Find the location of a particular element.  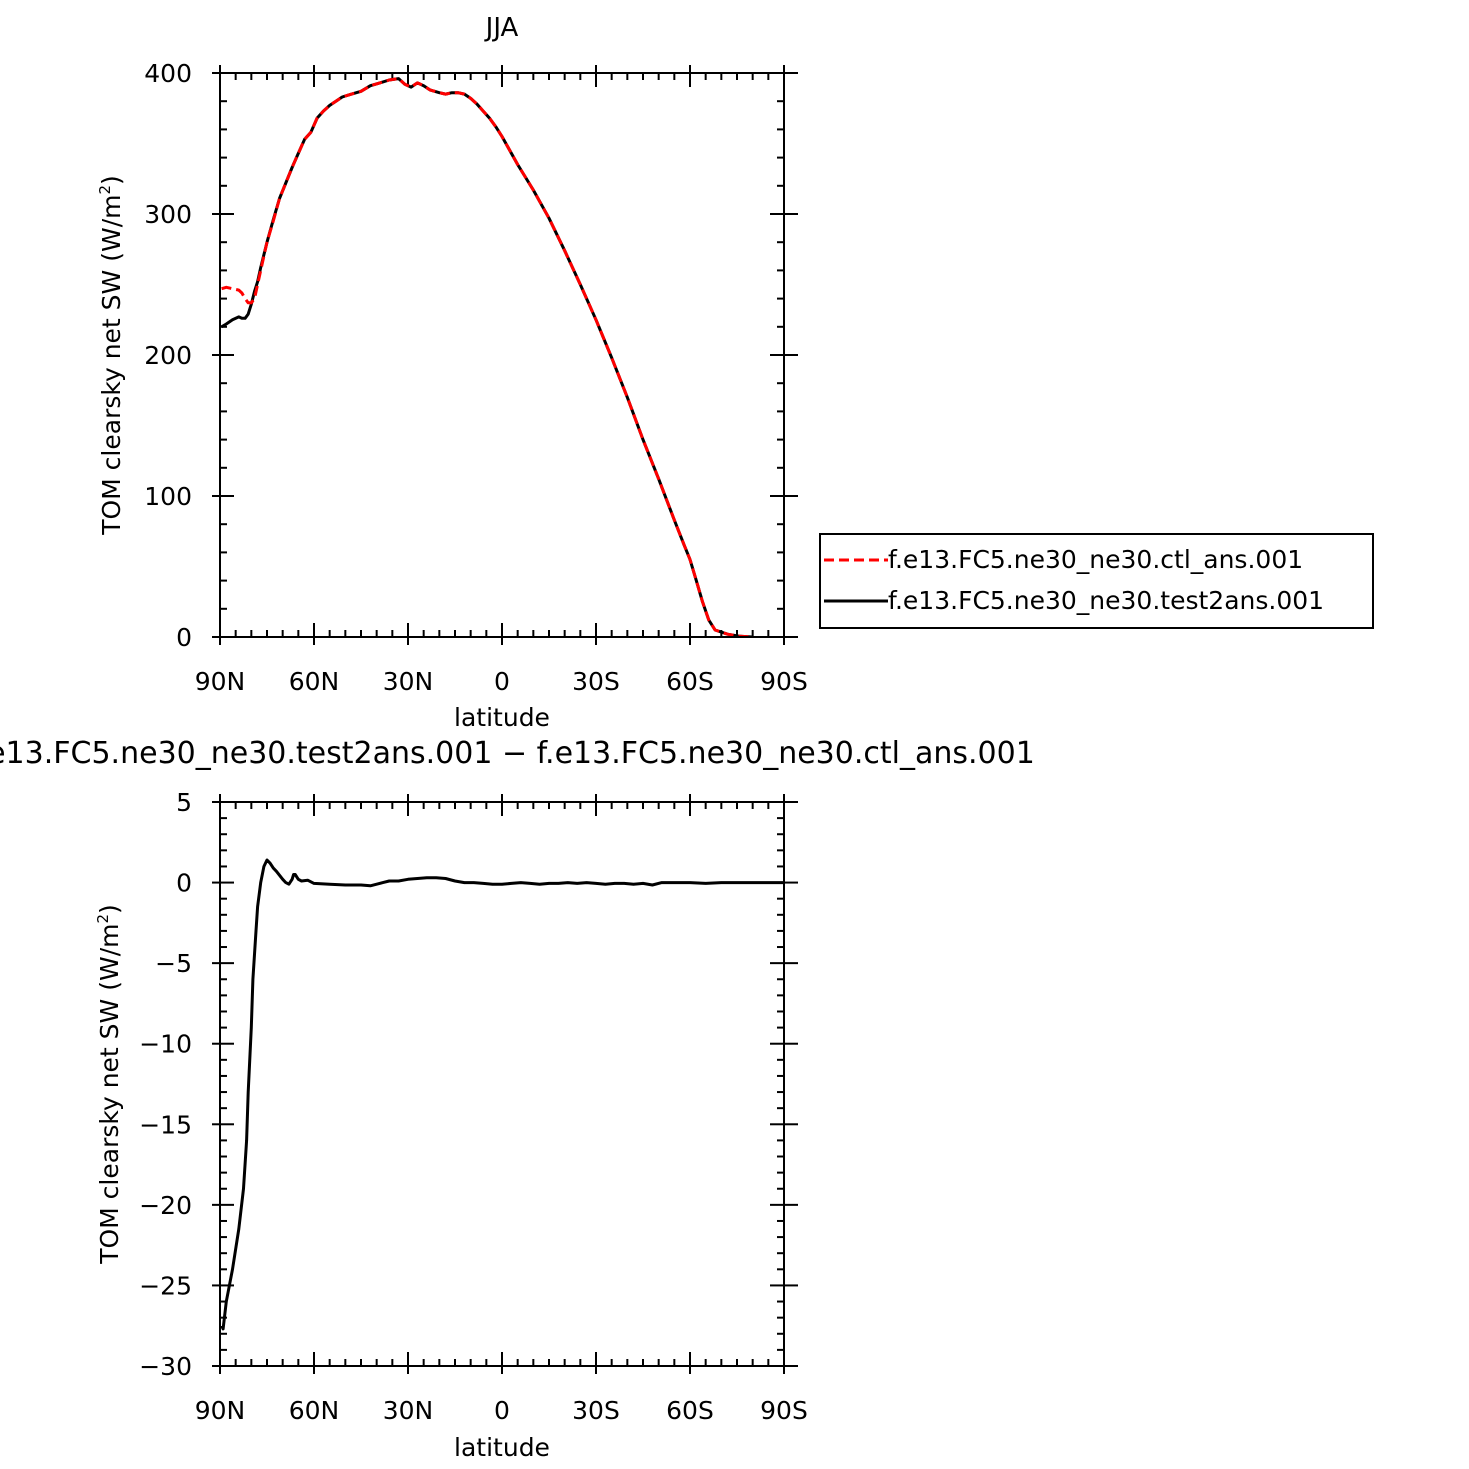

top-x-tick-label: 30S is located at coordinates (596, 681).